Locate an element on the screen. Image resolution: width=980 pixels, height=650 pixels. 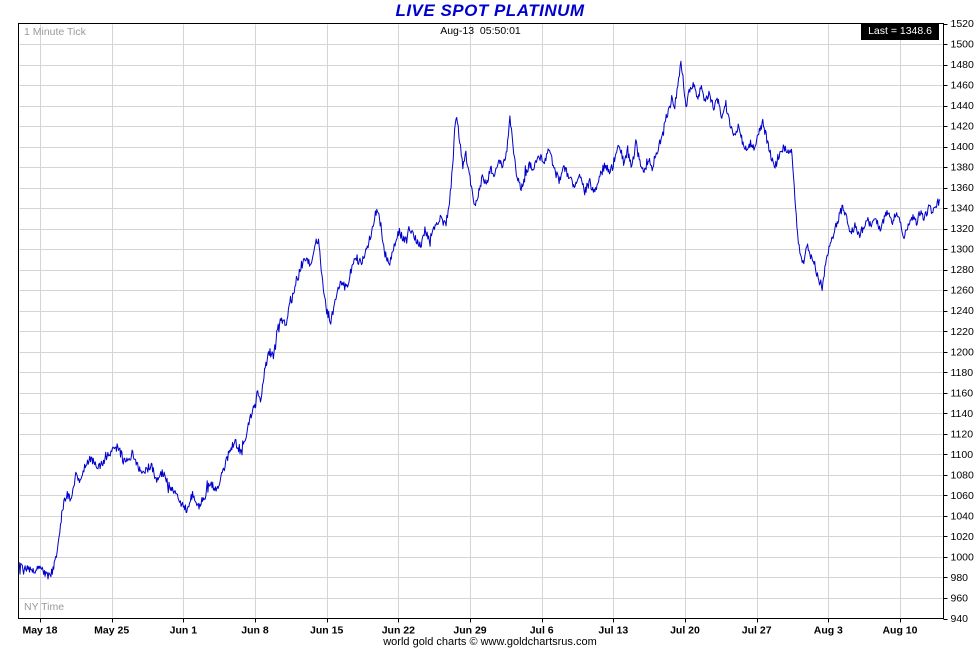
timezone-label: NY Time is located at coordinates (44, 607).